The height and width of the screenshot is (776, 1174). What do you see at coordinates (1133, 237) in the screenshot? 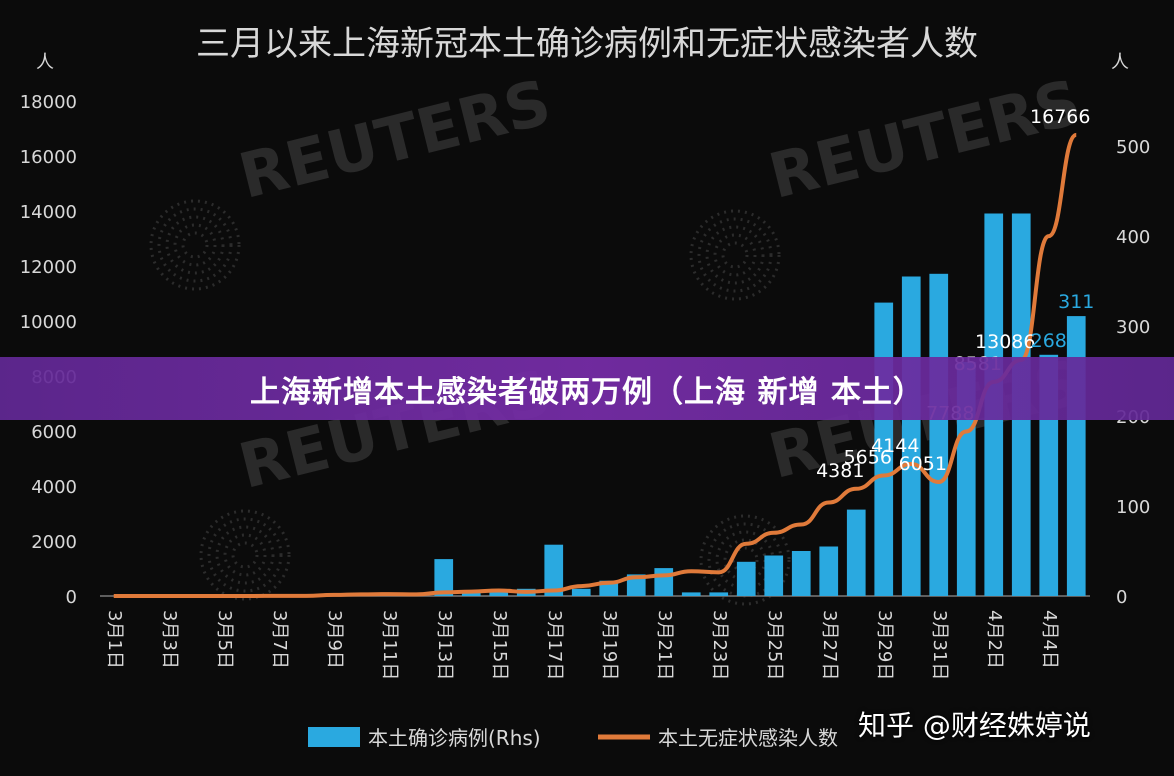
I see `right-axis-tick-label: 400` at bounding box center [1133, 237].